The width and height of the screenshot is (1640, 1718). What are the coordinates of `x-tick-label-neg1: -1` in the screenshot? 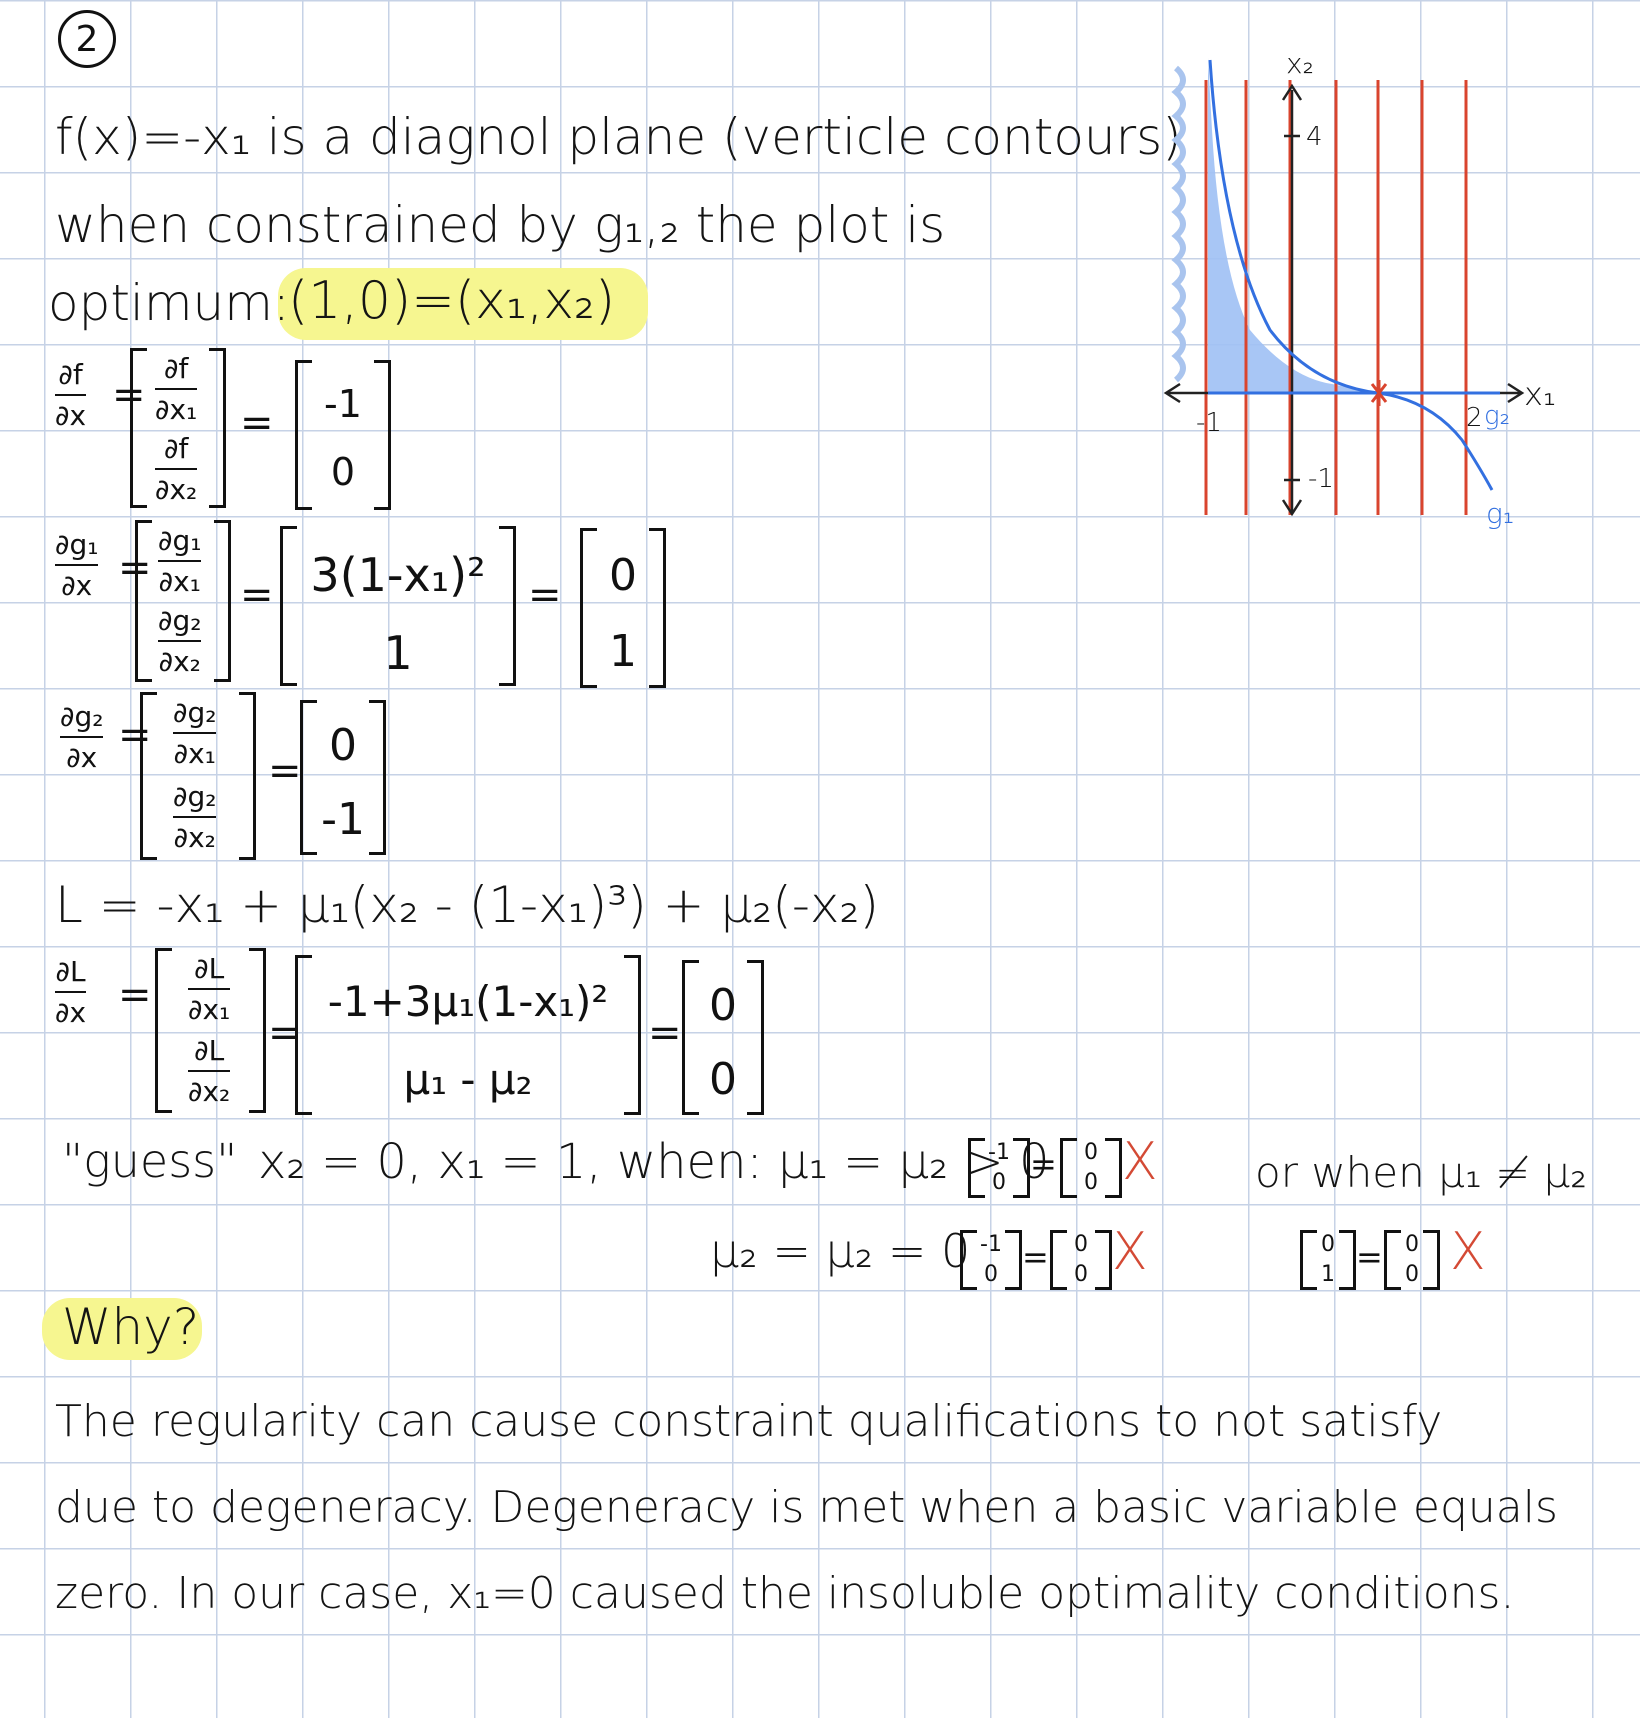 It's located at (1209, 423).